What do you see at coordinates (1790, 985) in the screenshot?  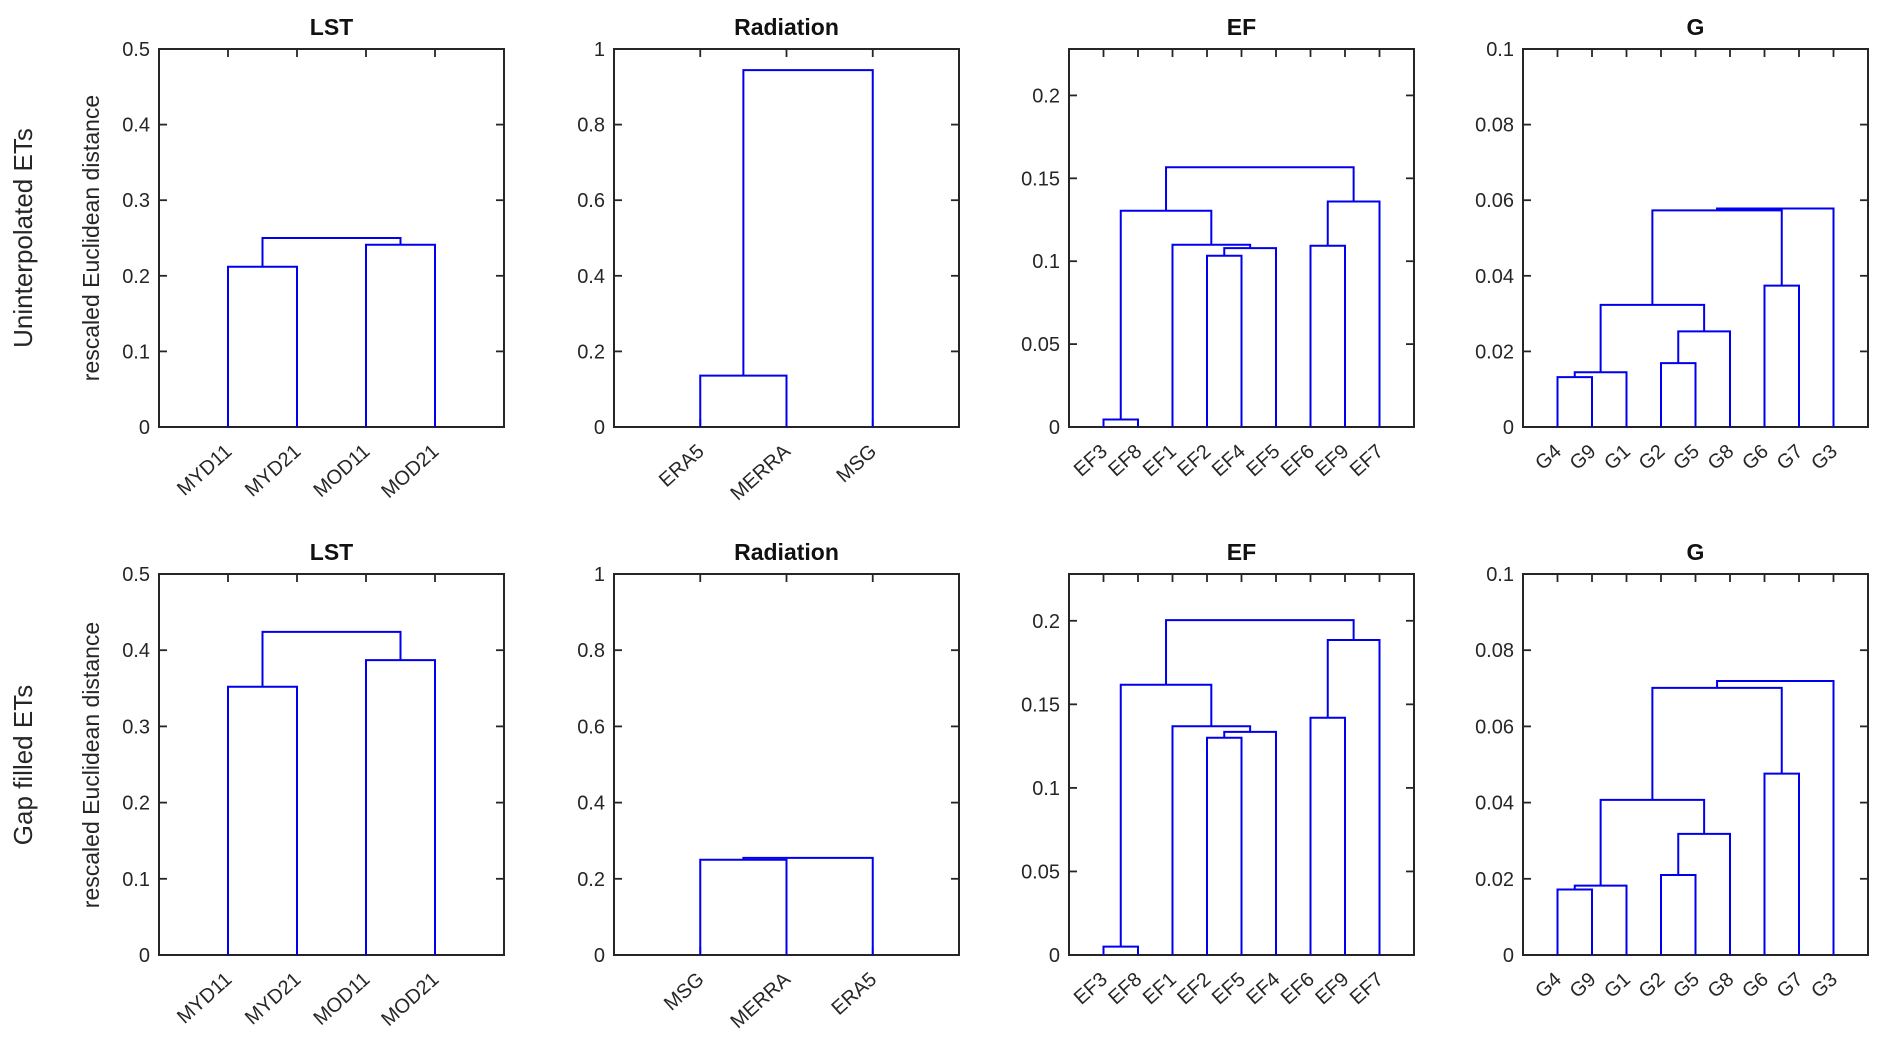 I see `leaf-label: G7` at bounding box center [1790, 985].